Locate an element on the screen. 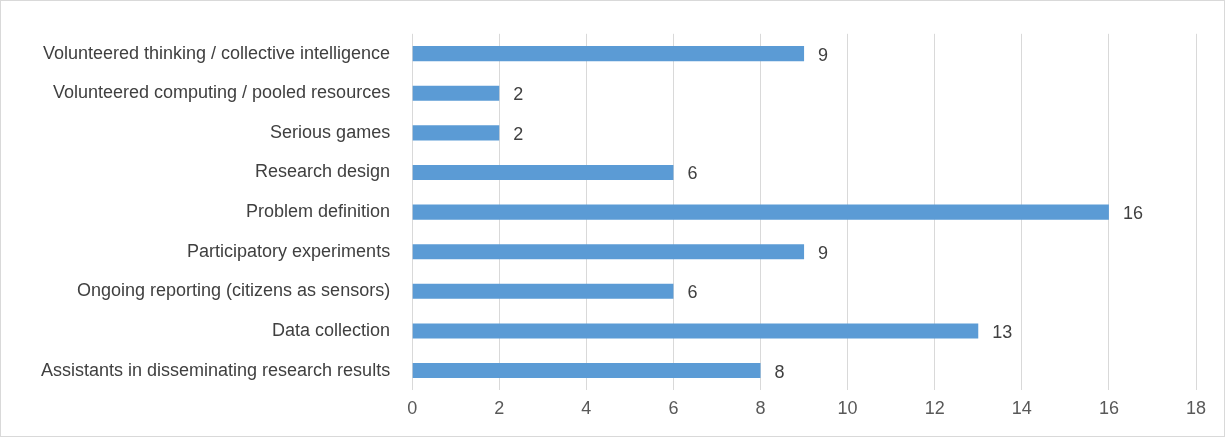 The width and height of the screenshot is (1225, 437). y-tick-label: Problem definition is located at coordinates (318, 211).